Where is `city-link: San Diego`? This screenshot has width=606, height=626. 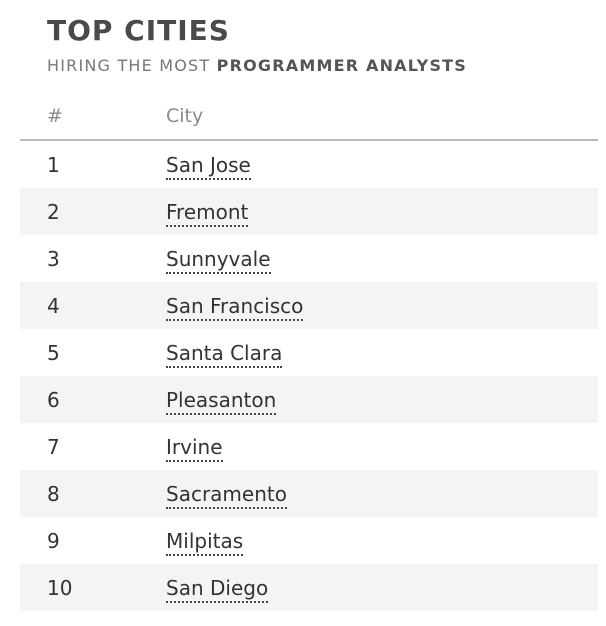
city-link: San Diego is located at coordinates (217, 589).